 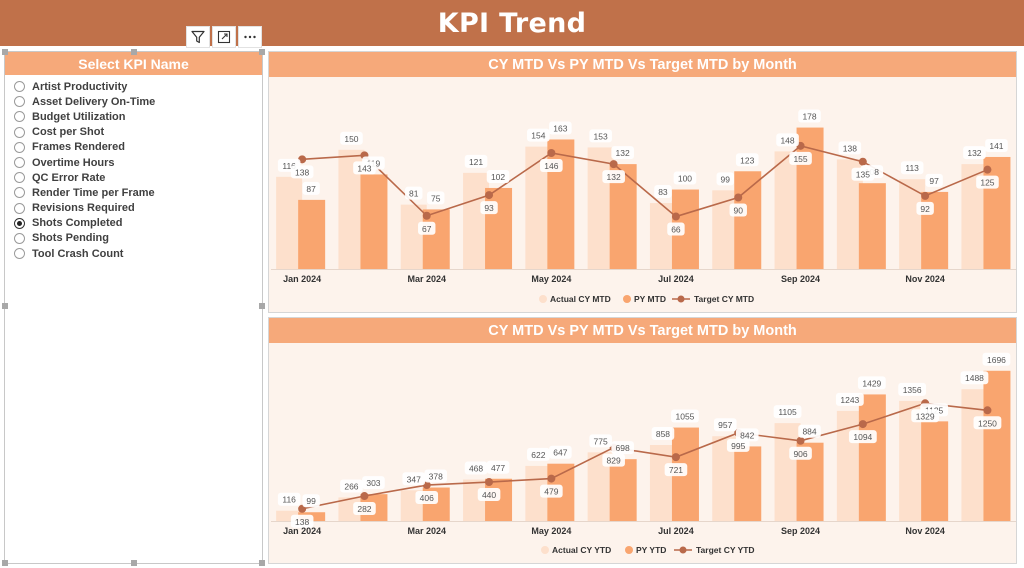 What do you see at coordinates (426, 279) in the screenshot?
I see `x-tick-label: Mar 2024` at bounding box center [426, 279].